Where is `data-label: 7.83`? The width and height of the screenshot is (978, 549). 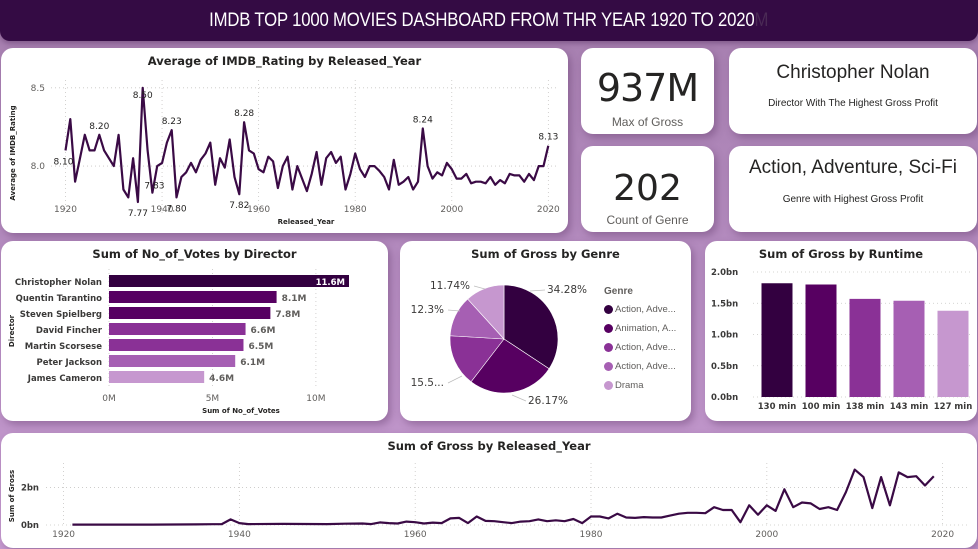
data-label: 7.83 is located at coordinates (154, 187).